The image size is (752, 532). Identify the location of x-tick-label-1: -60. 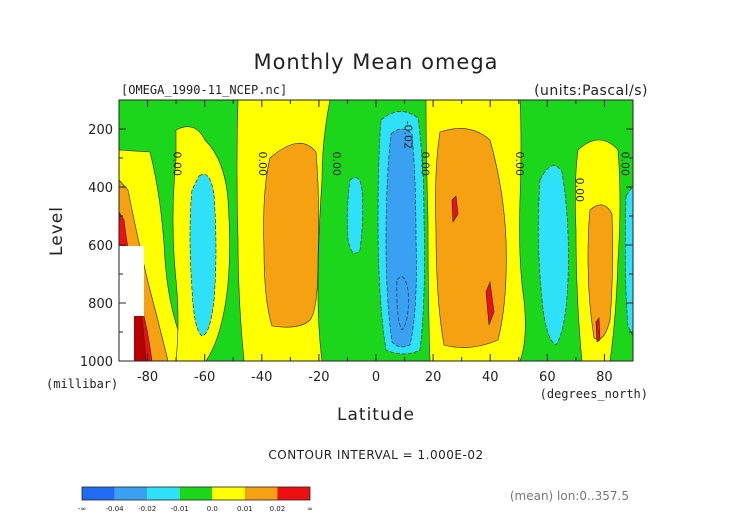
(204, 377).